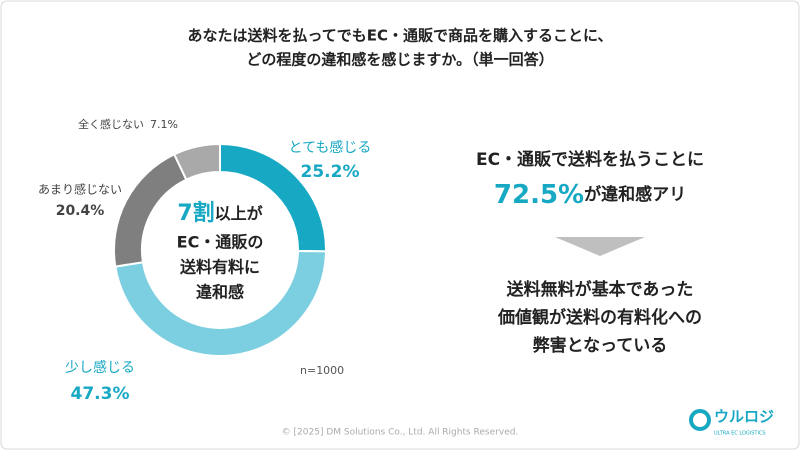 This screenshot has width=800, height=450. What do you see at coordinates (100, 394) in the screenshot?
I see `value-label: 47.3%` at bounding box center [100, 394].